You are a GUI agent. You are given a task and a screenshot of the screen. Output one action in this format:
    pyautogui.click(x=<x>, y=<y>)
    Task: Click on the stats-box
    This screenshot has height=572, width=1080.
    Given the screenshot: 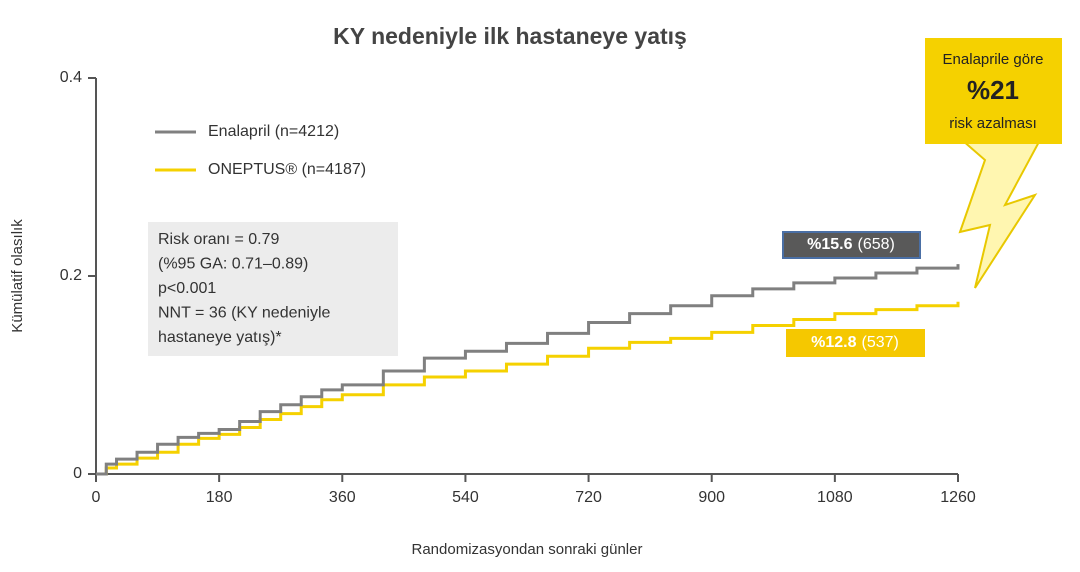 What is the action you would take?
    pyautogui.click(x=273, y=289)
    